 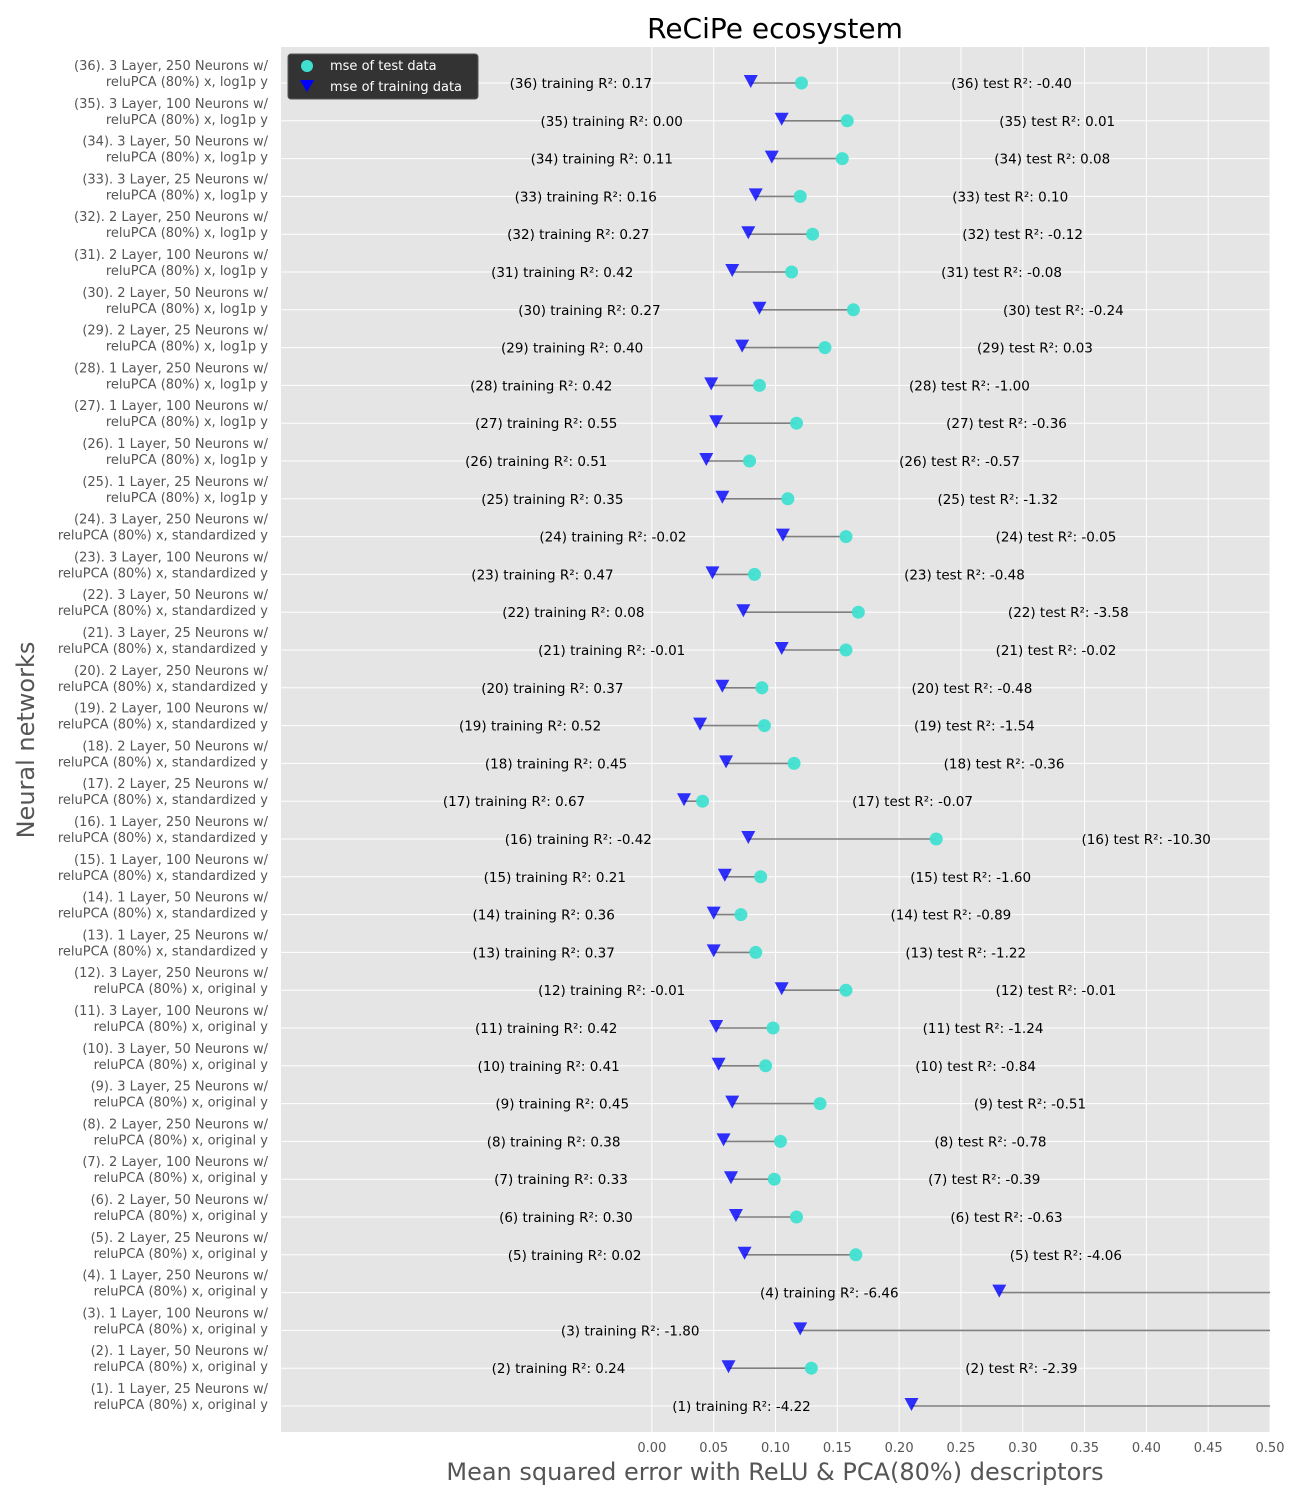 I want to click on training-r2-label: (11) training R²: 0.42, so click(x=546, y=1029).